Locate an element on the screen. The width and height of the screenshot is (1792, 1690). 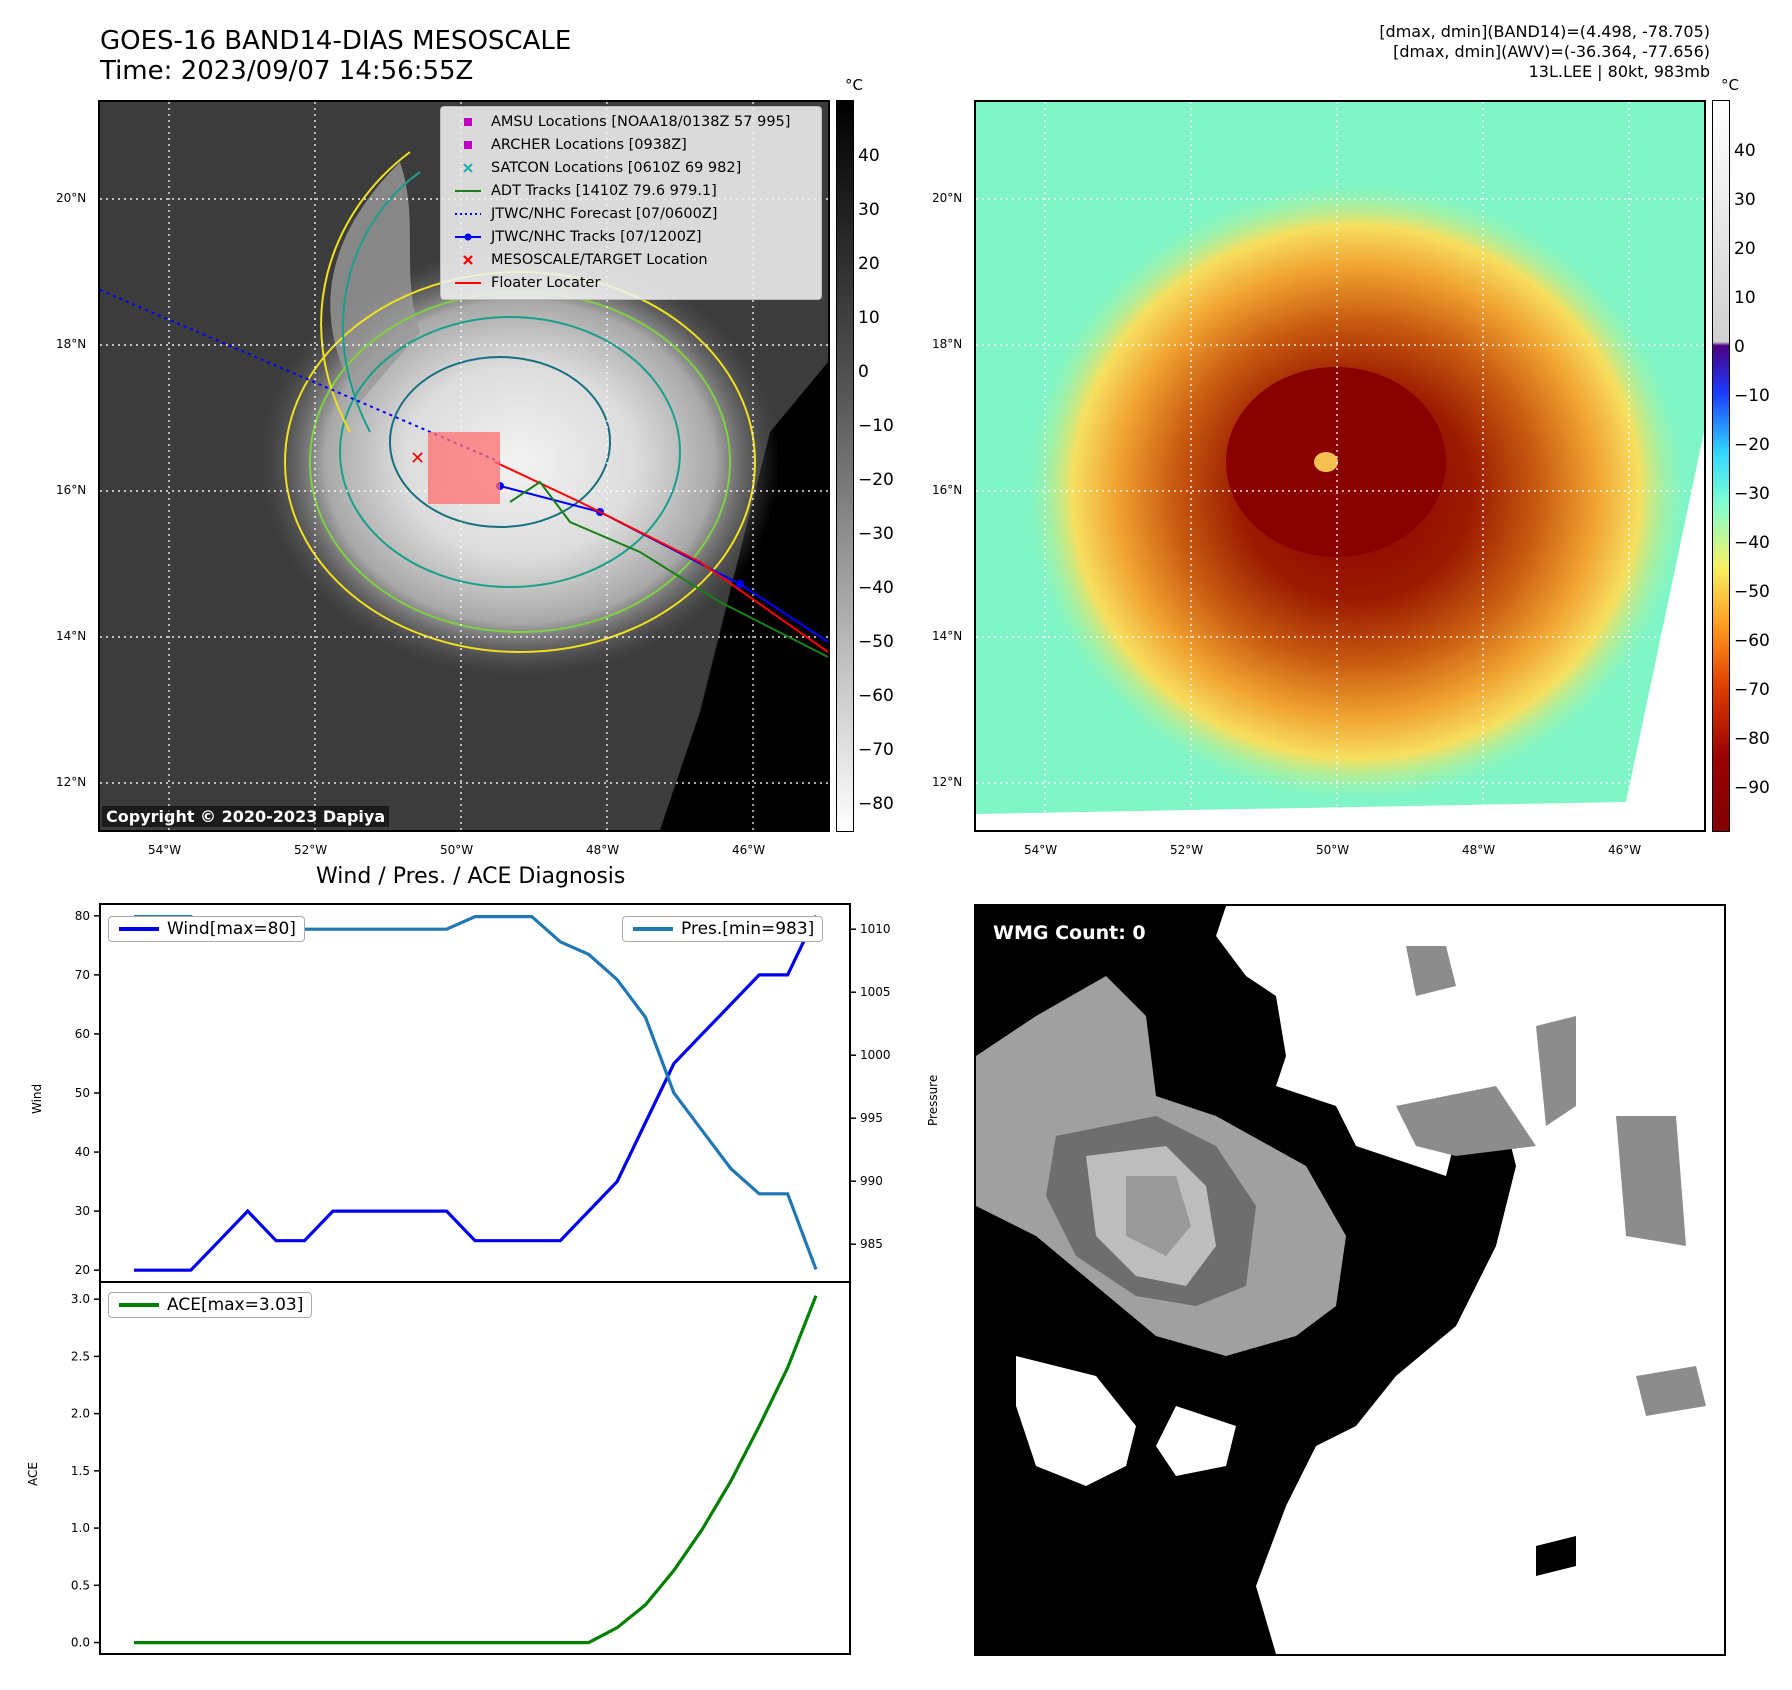
awv-colorbar-tick: −50 is located at coordinates (1752, 592).